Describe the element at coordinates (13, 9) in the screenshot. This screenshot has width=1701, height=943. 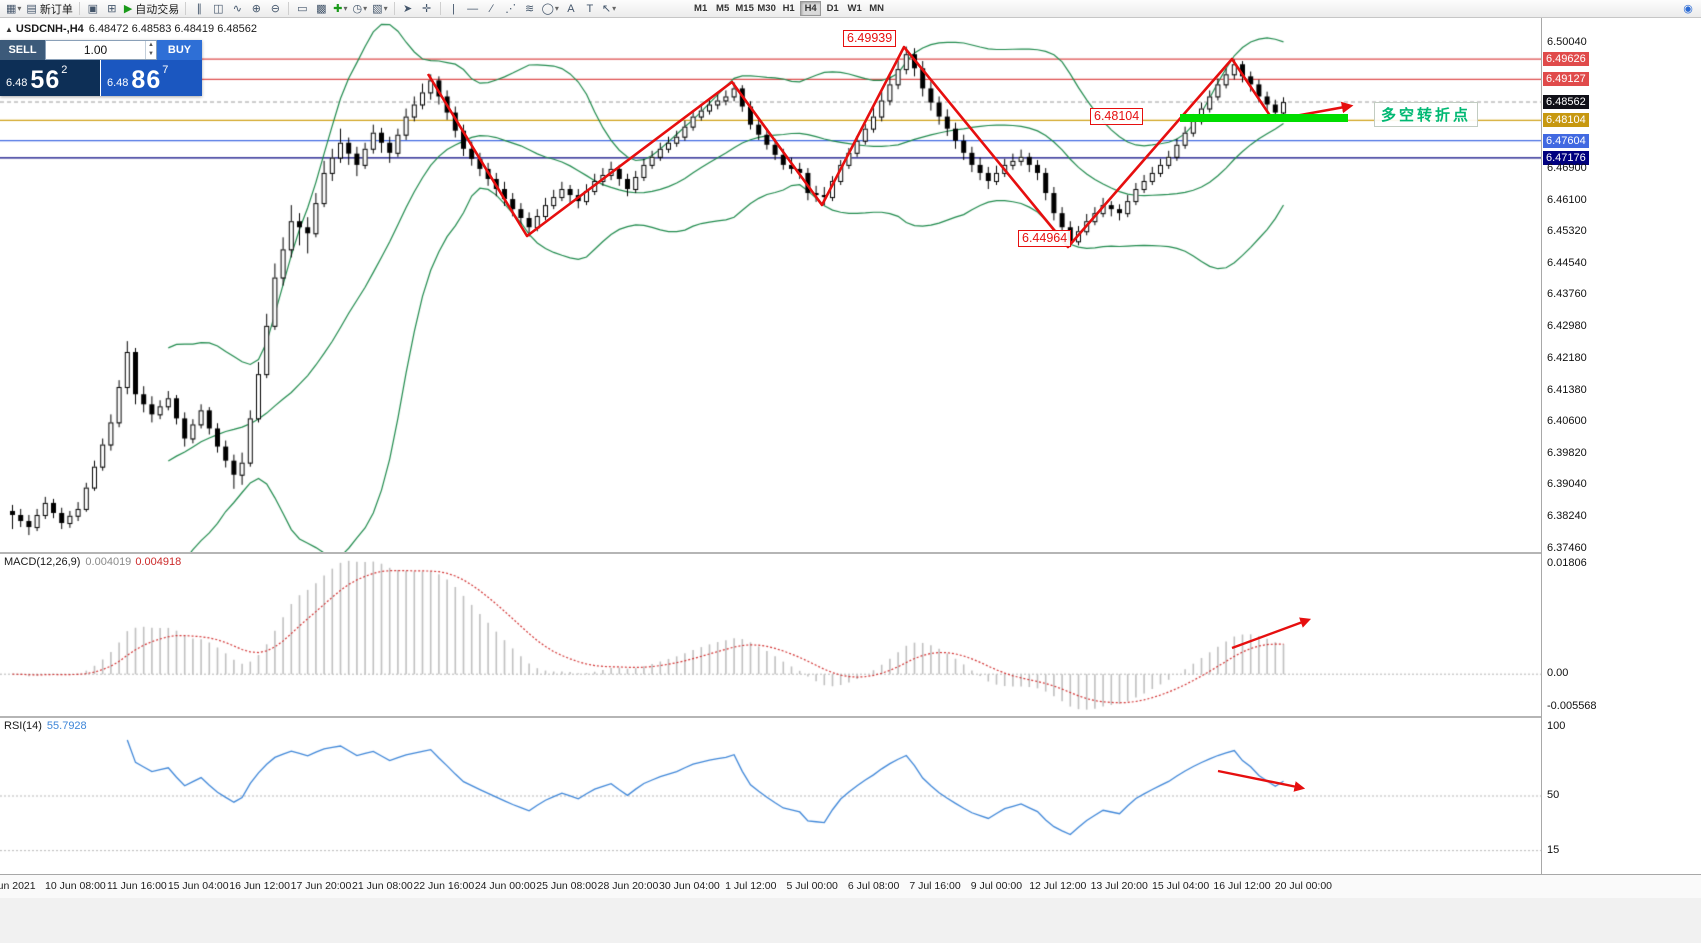
I see `new-chart-button: ▦ ▾` at that location.